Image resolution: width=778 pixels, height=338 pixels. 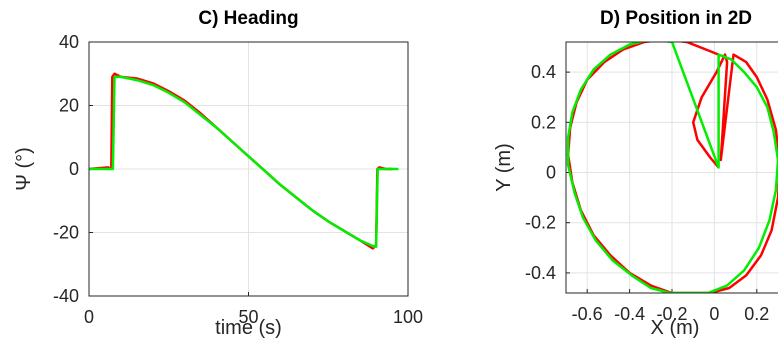 What do you see at coordinates (543, 122) in the screenshot?
I see `y-tick-label: 0.2` at bounding box center [543, 122].